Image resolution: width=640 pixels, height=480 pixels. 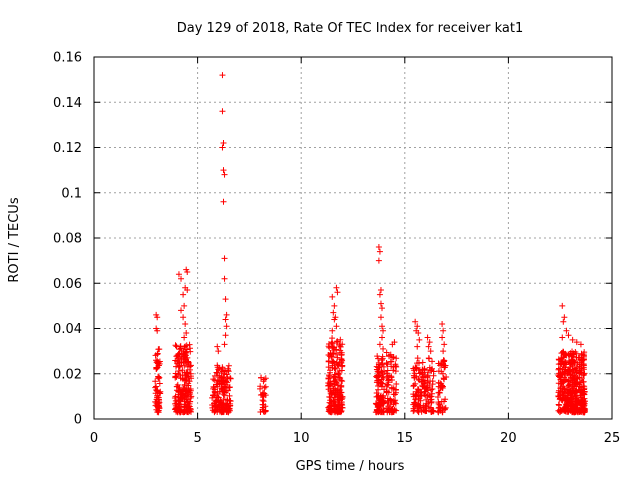 What do you see at coordinates (405, 438) in the screenshot?
I see `x-tick-label: 15` at bounding box center [405, 438].